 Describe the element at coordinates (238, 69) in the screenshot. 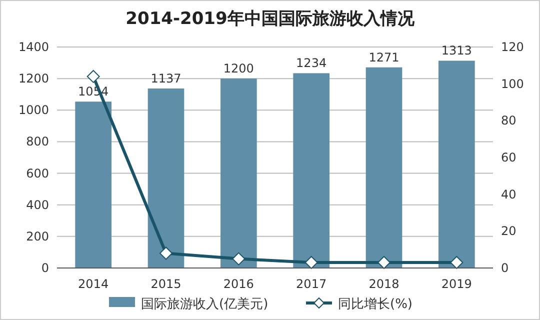

I see `data-label: 1200` at that location.